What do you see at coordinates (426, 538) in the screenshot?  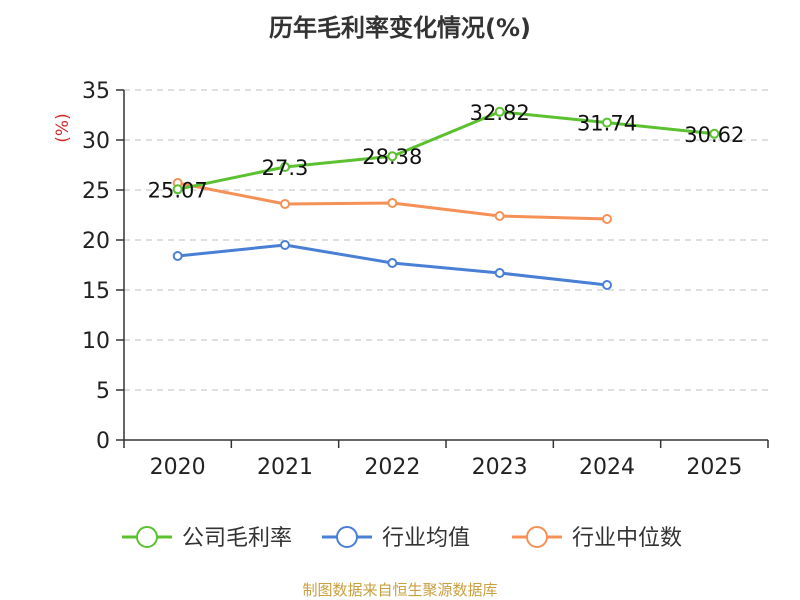 I see `legend-label: 行业均值` at bounding box center [426, 538].